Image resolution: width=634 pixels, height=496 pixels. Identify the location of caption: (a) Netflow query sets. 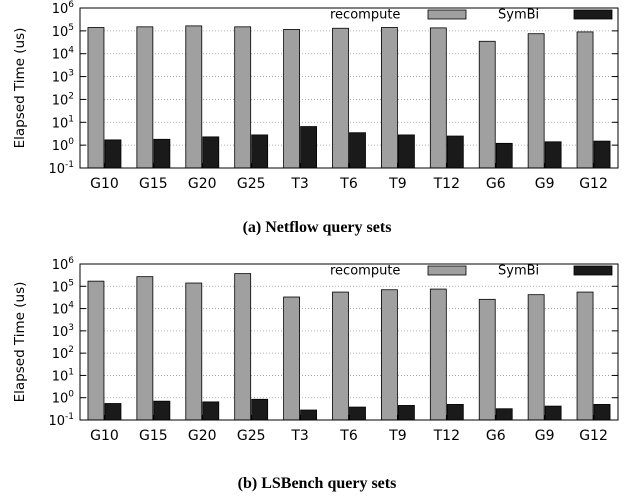
(317, 227).